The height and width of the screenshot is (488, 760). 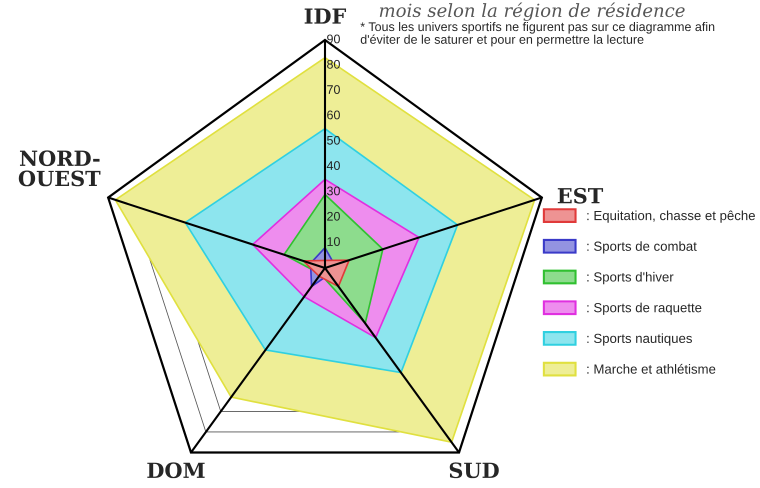 What do you see at coordinates (671, 216) in the screenshot?
I see `legend-label: : Equitation, chasse et pêche` at bounding box center [671, 216].